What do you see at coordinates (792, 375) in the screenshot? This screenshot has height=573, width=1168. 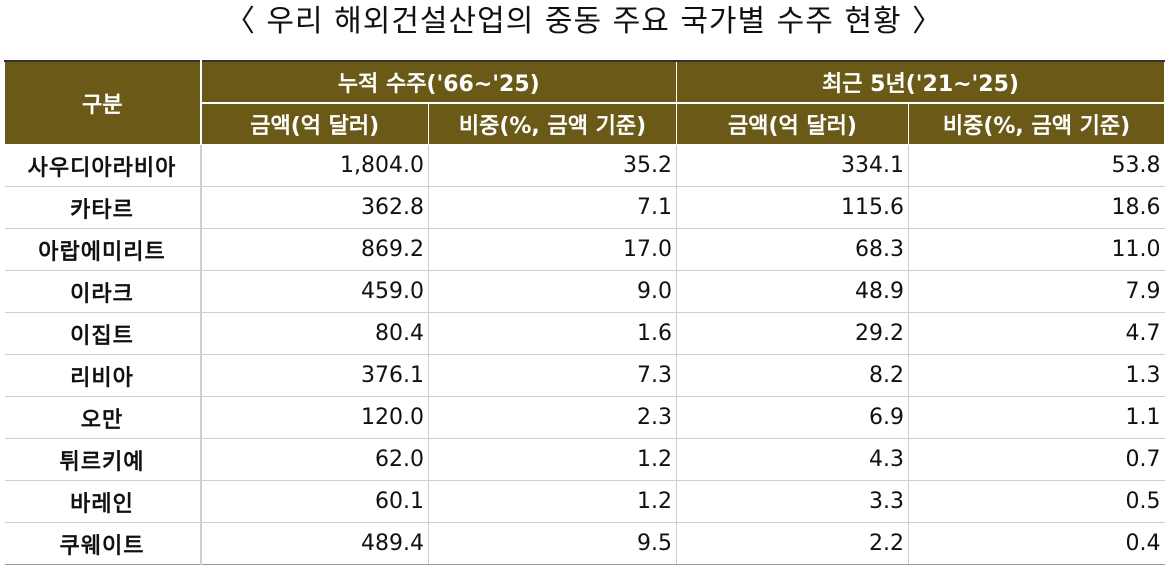 I see `recent-amount-cell: 8.2` at bounding box center [792, 375].